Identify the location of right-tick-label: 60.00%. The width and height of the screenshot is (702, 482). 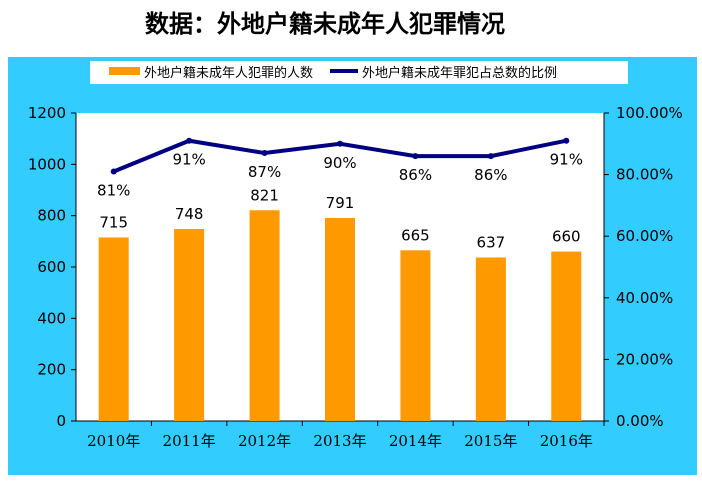
(644, 236).